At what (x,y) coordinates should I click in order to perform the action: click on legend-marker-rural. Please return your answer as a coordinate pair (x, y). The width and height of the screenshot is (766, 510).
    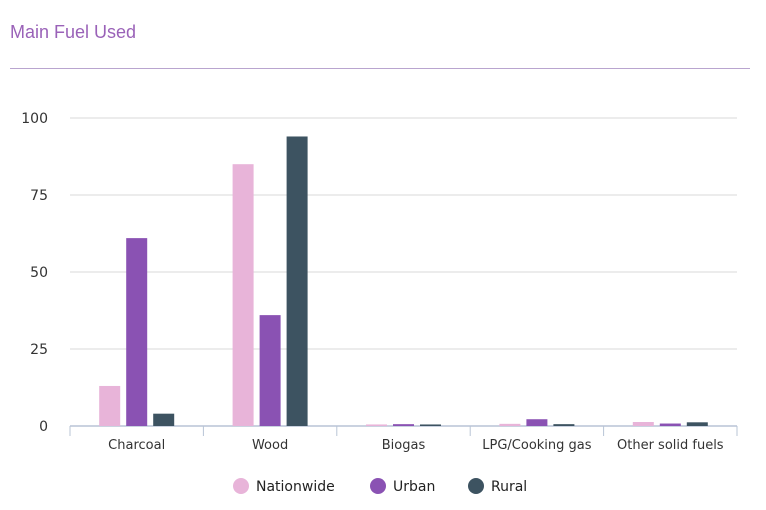
    Looking at the image, I should click on (476, 486).